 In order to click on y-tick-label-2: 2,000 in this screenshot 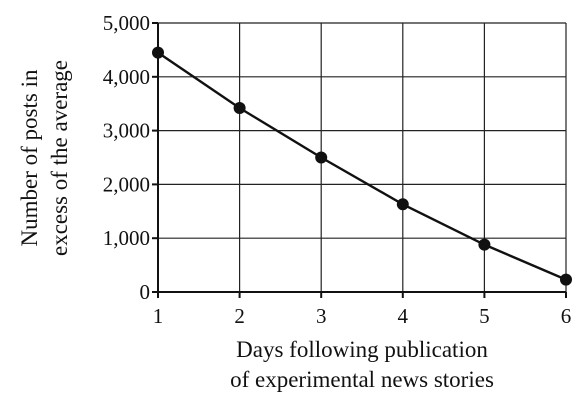, I will do `click(126, 184)`.